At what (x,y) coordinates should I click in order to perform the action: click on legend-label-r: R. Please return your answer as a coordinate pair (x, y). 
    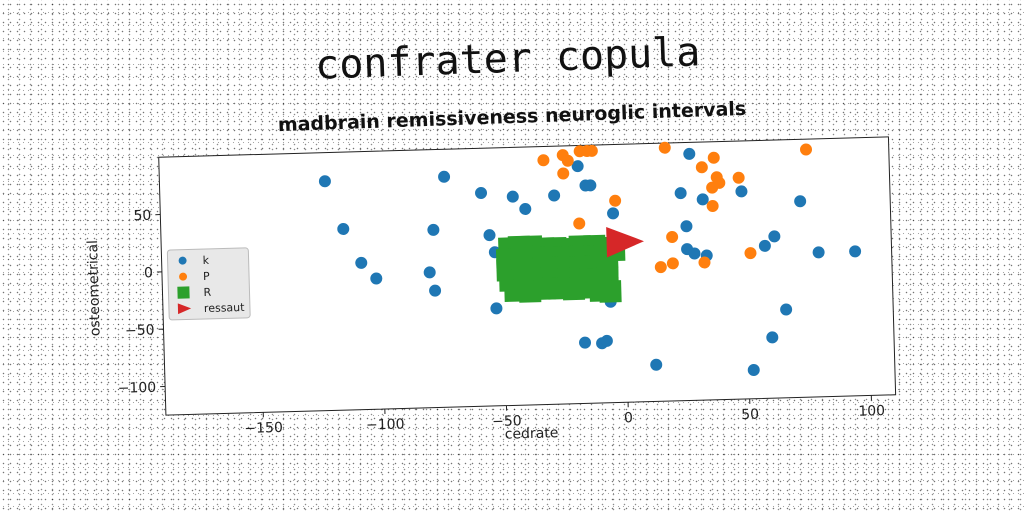
    Looking at the image, I should click on (207, 292).